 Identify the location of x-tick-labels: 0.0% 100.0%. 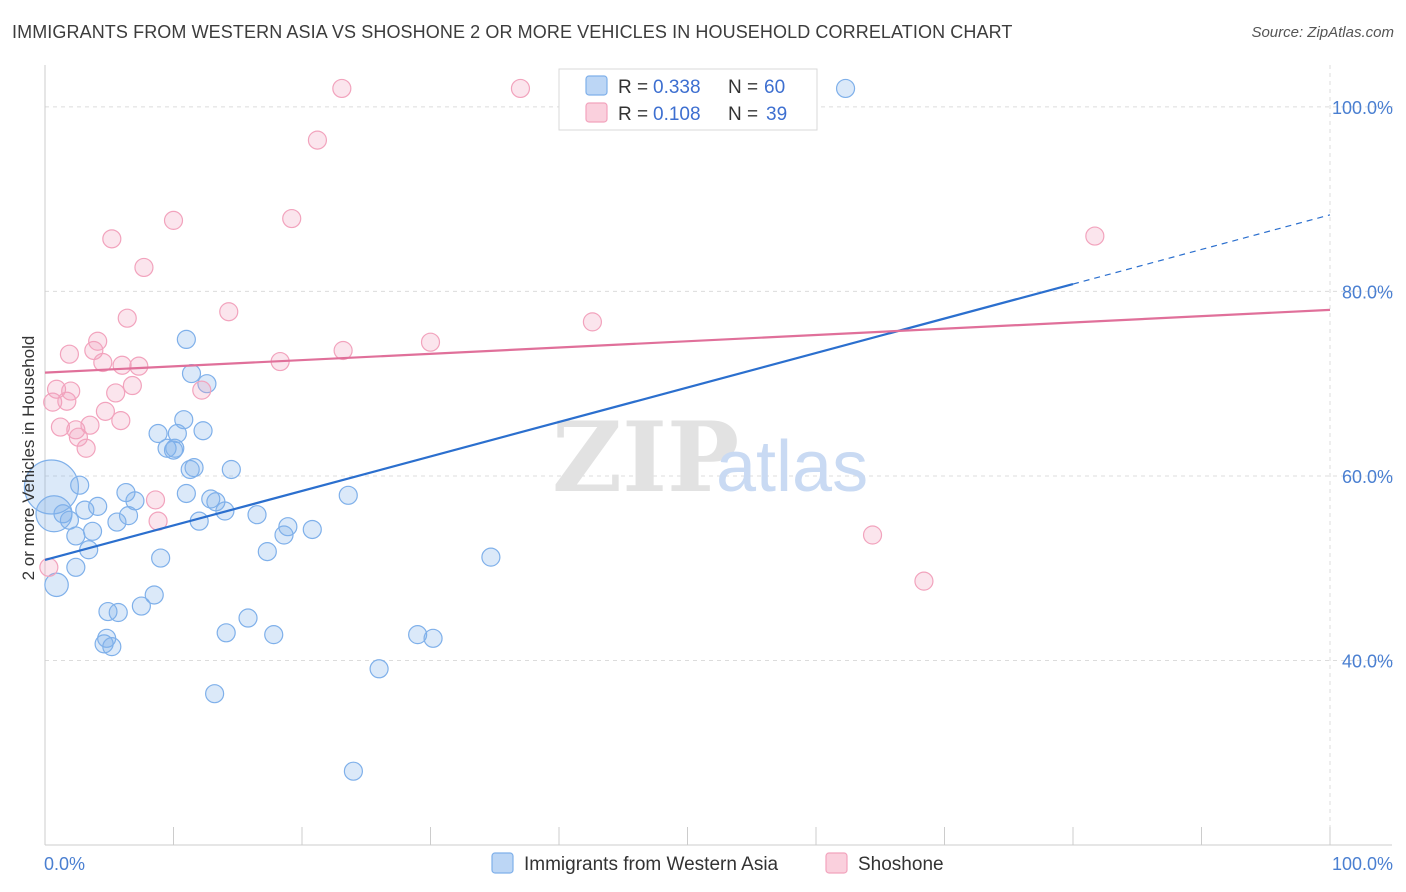
(718, 864).